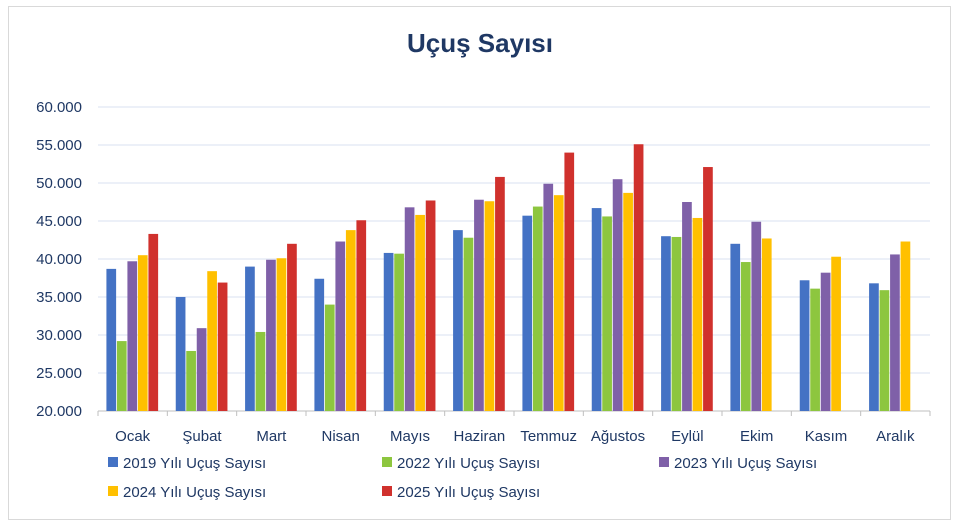 This screenshot has height=529, width=960. I want to click on y-tick-label: 50.000, so click(59, 183).